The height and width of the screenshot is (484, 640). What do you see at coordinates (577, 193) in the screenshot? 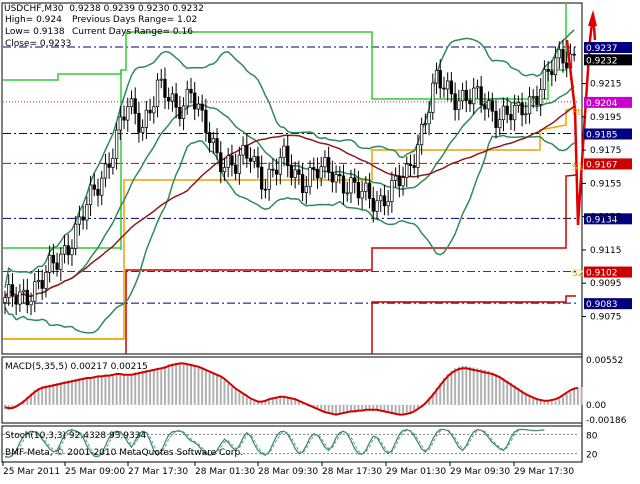
I see `pivot-labels: S1 S2 Pt` at bounding box center [577, 193].